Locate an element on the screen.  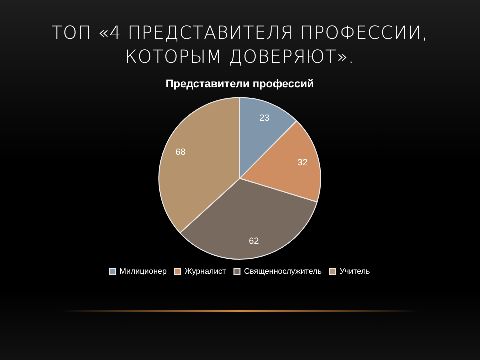
data-label: 32 is located at coordinates (303, 162).